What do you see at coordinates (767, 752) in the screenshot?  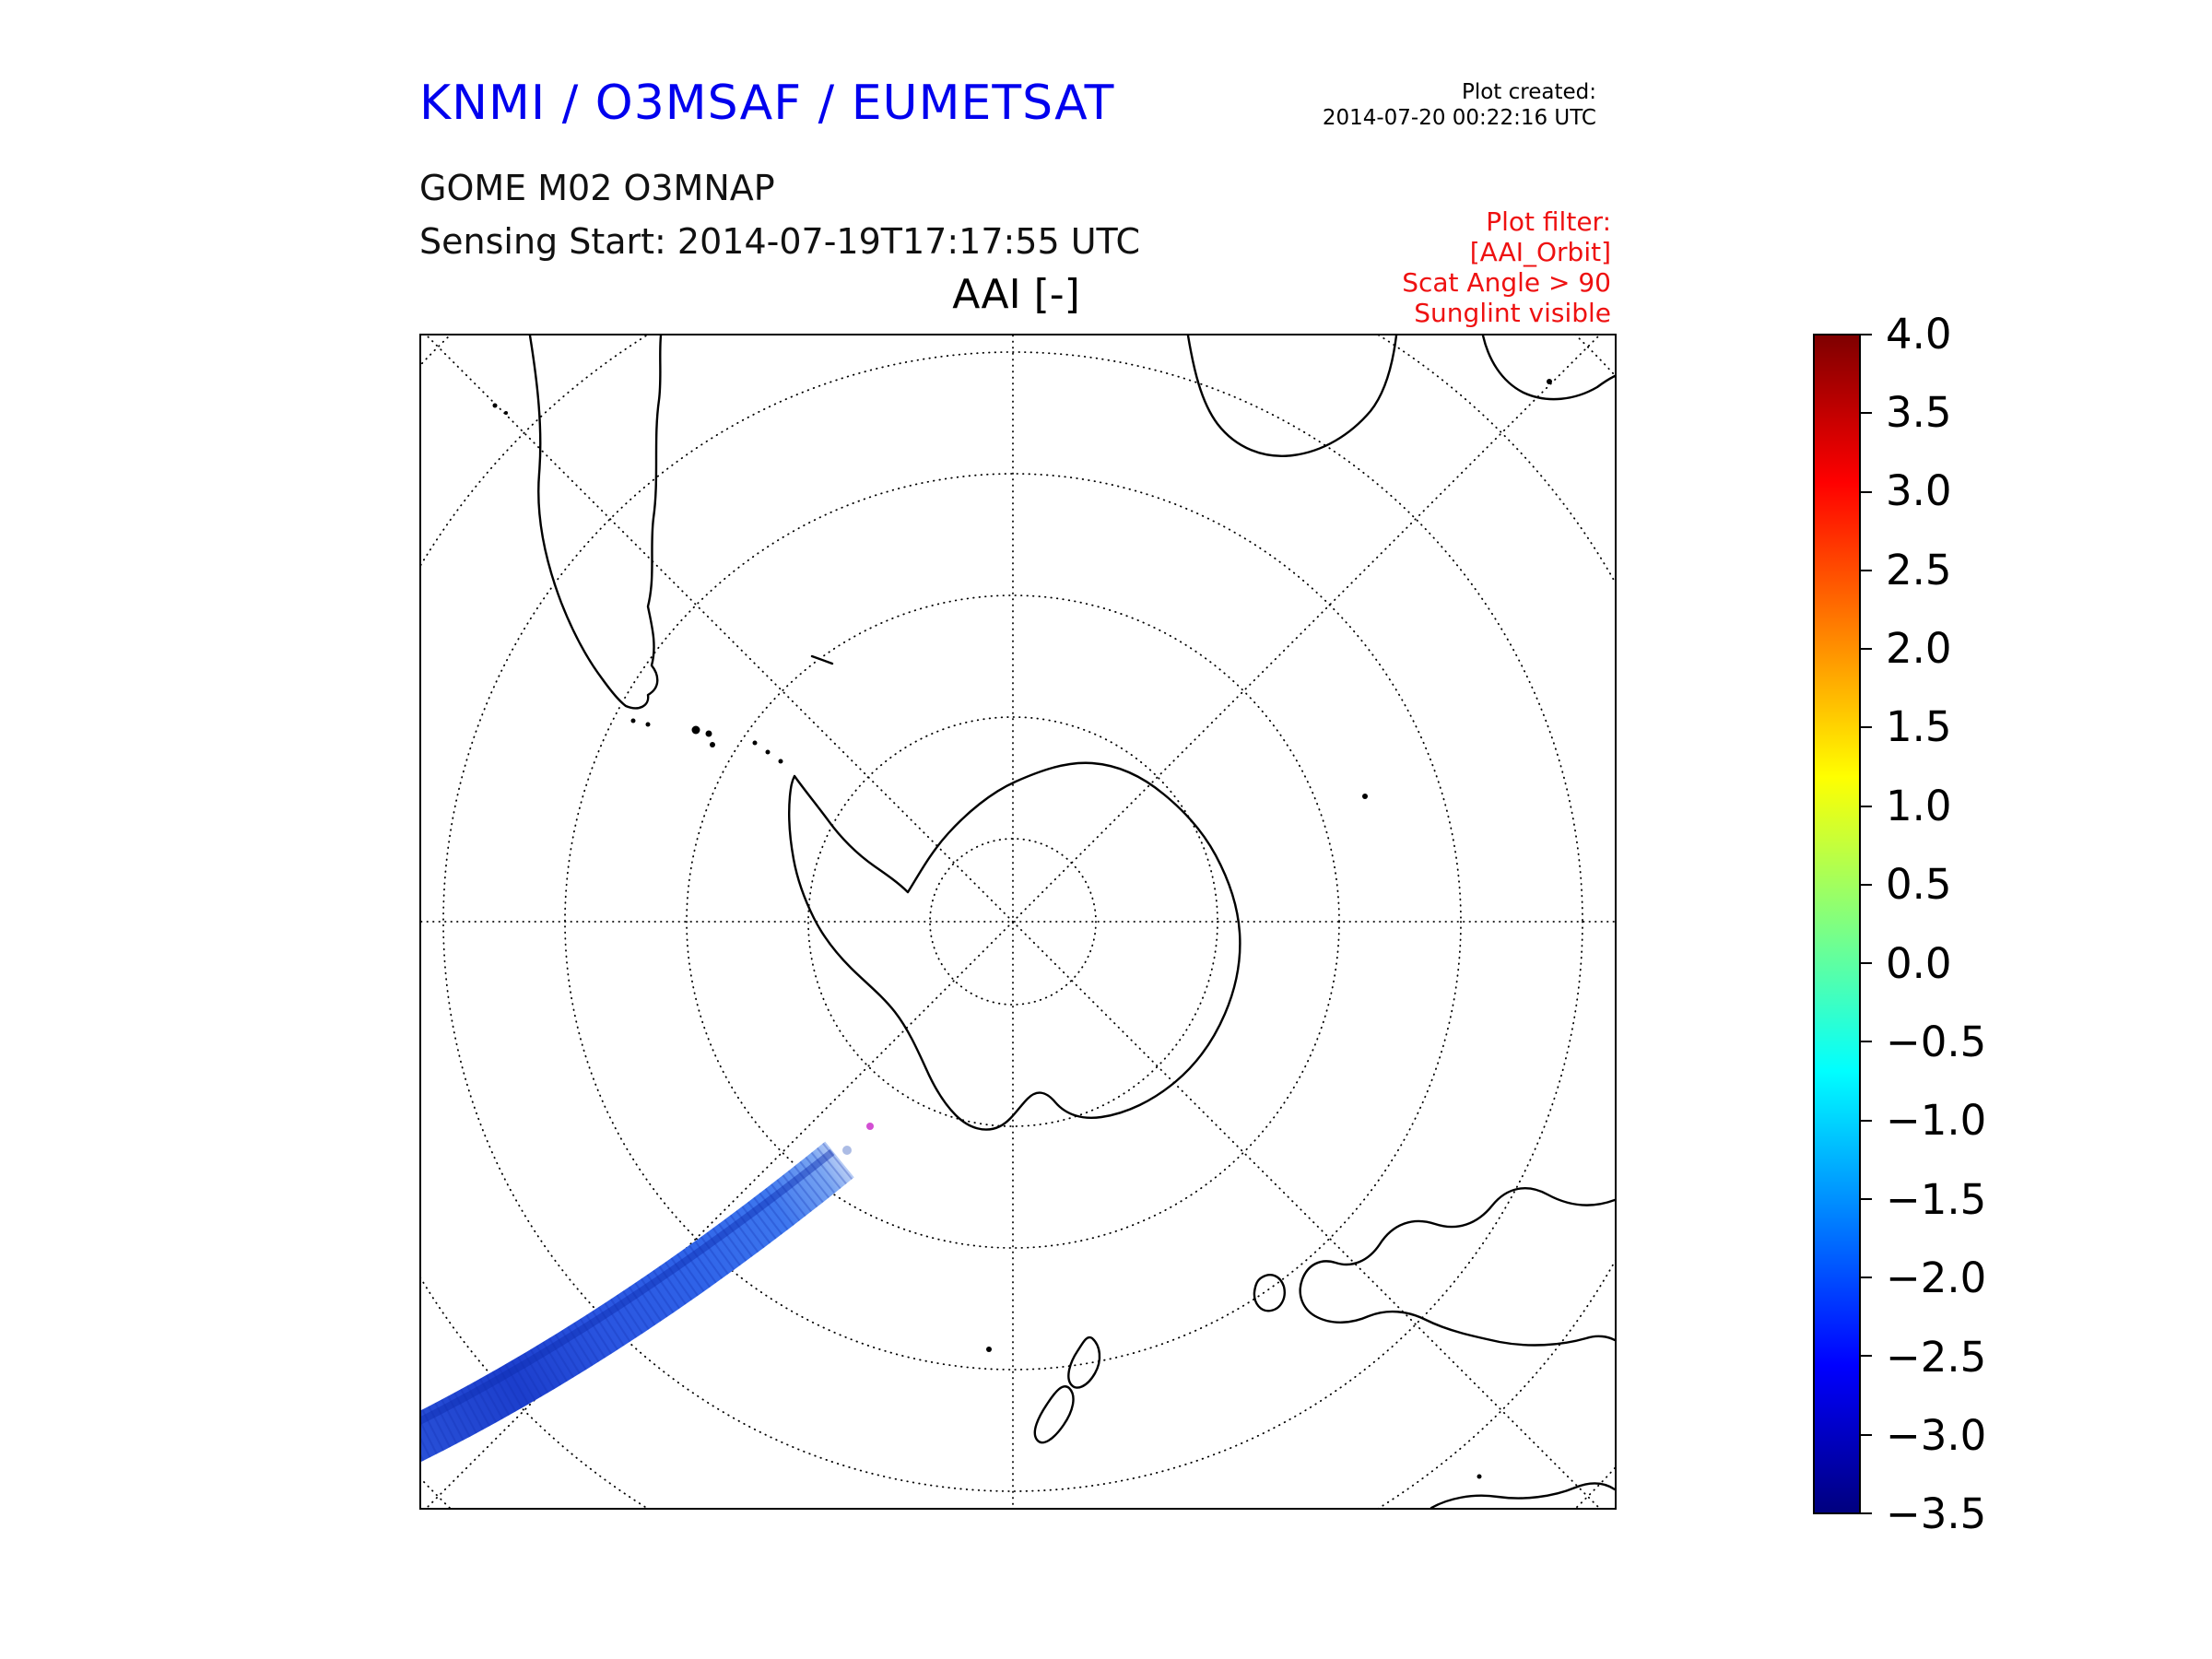 I see `south-shetland-islands` at bounding box center [767, 752].